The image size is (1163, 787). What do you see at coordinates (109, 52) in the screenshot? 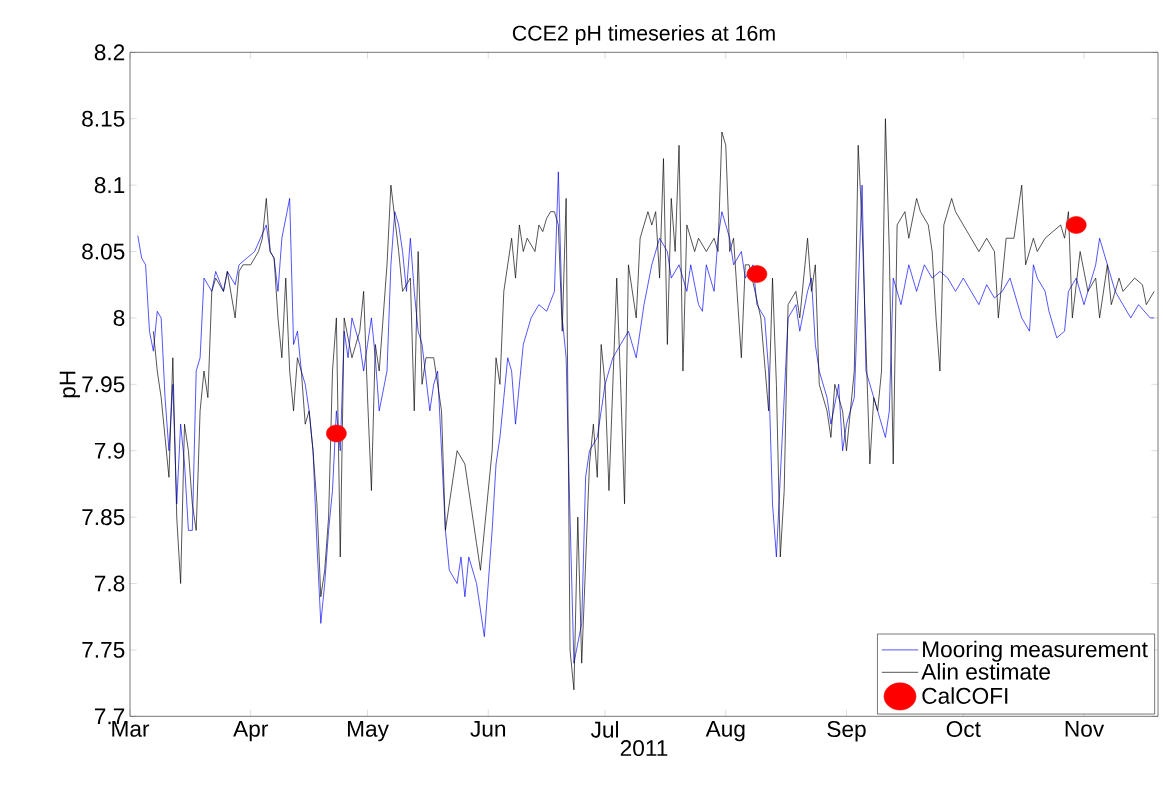
I see `y-tick-label: 8.2` at bounding box center [109, 52].